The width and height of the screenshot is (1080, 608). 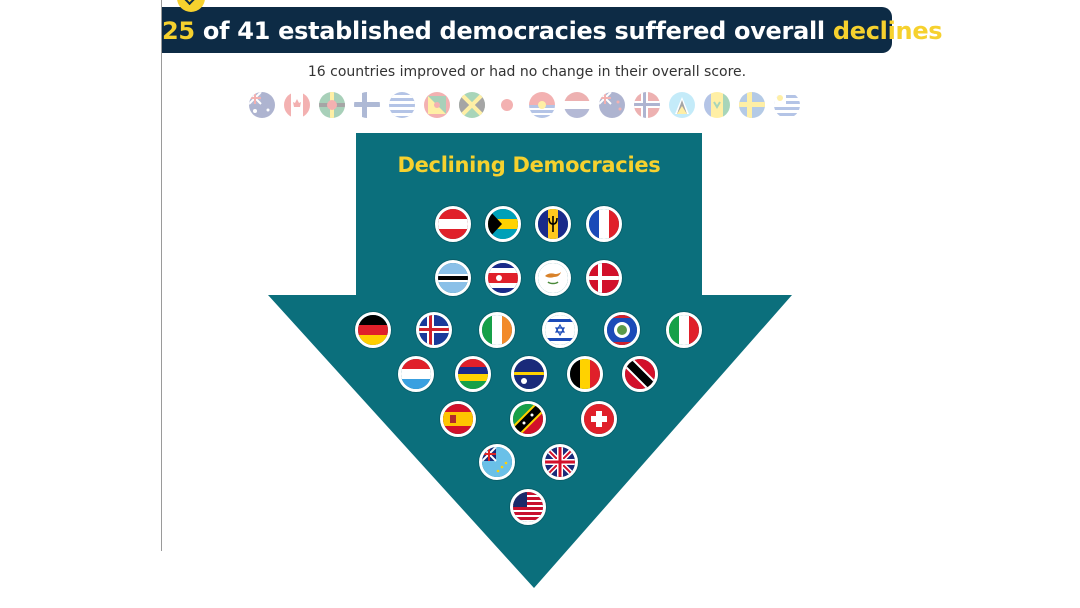 What do you see at coordinates (717, 105) in the screenshot?
I see `saint-vincent-flag` at bounding box center [717, 105].